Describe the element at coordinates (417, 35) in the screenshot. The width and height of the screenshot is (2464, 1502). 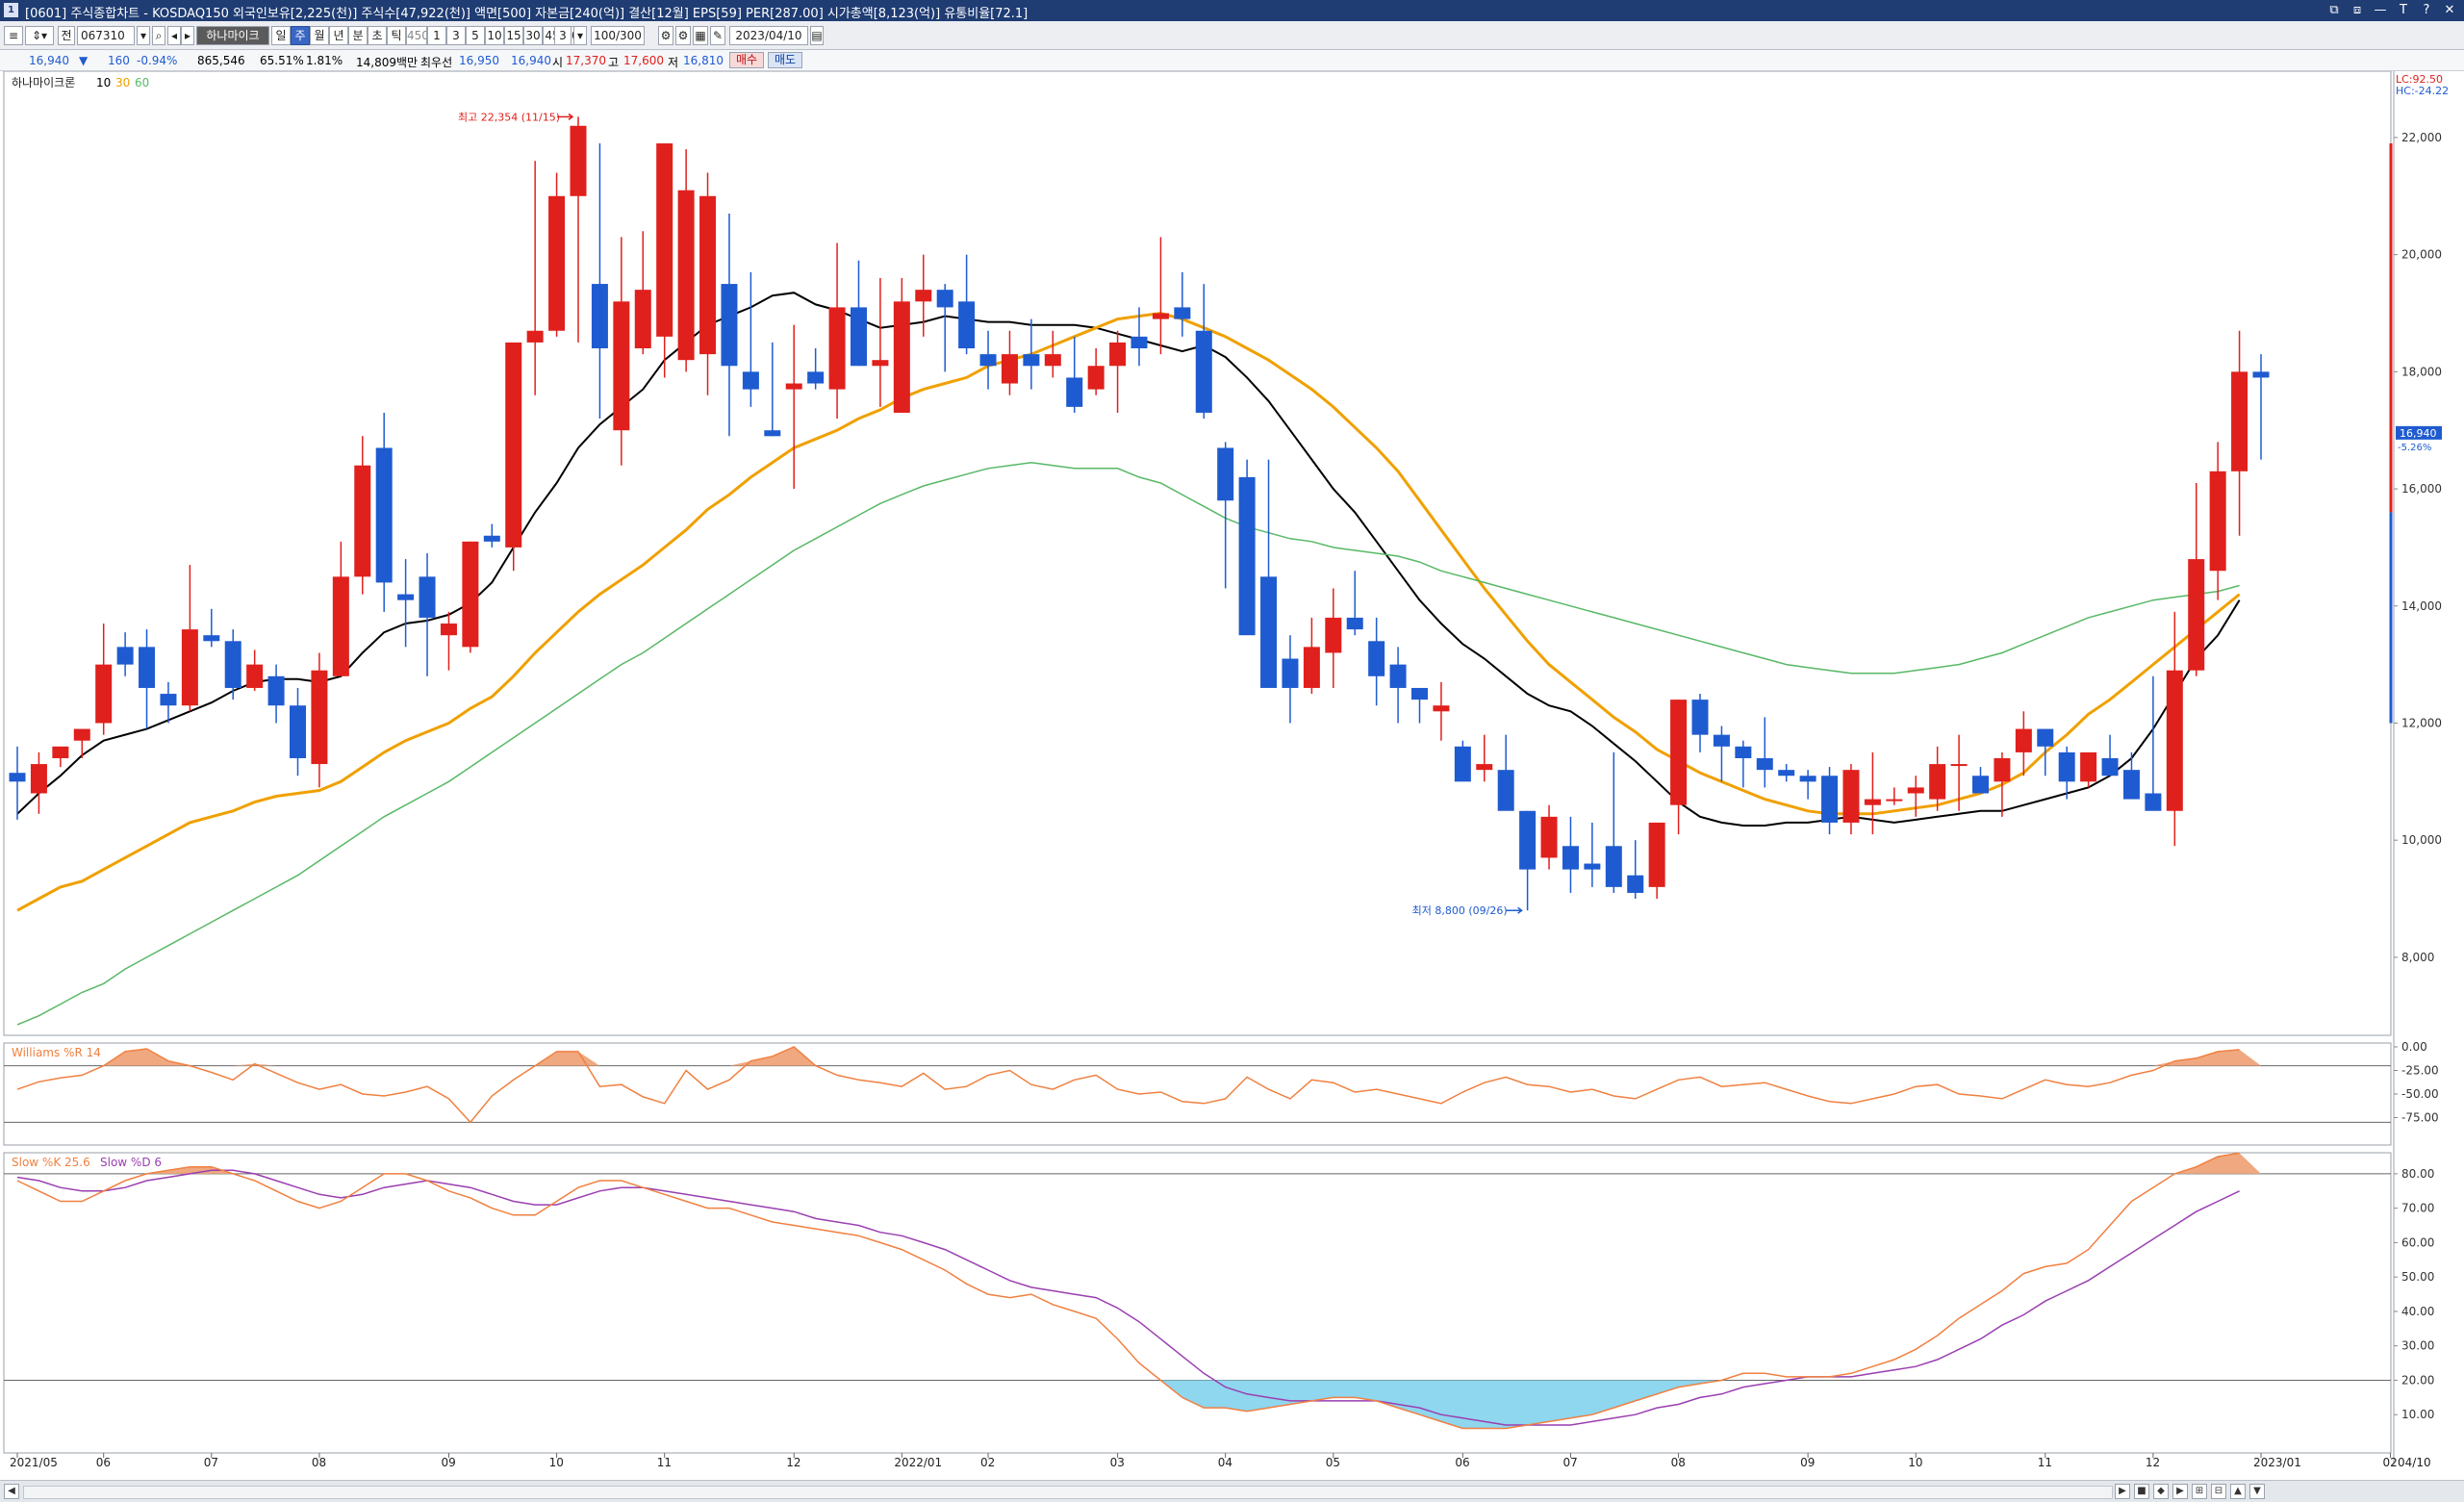
I see `interval-450: 450` at that location.